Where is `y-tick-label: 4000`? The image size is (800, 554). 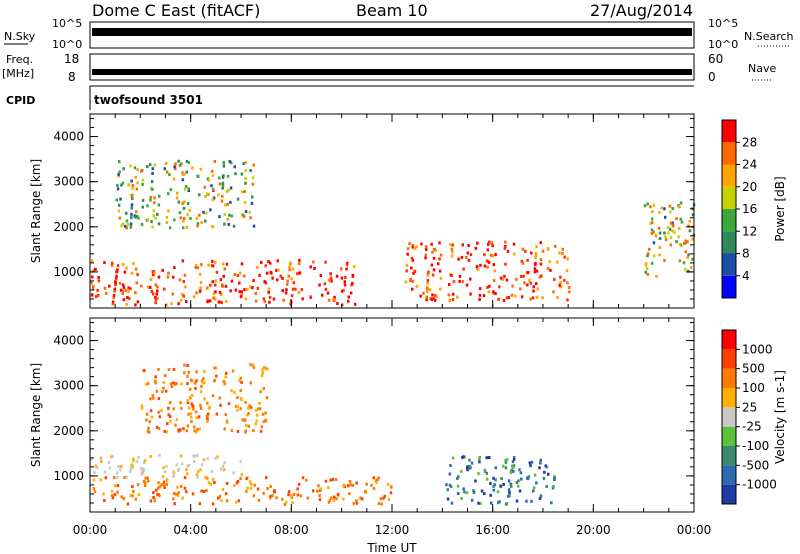
y-tick-label: 4000 is located at coordinates (68, 341).